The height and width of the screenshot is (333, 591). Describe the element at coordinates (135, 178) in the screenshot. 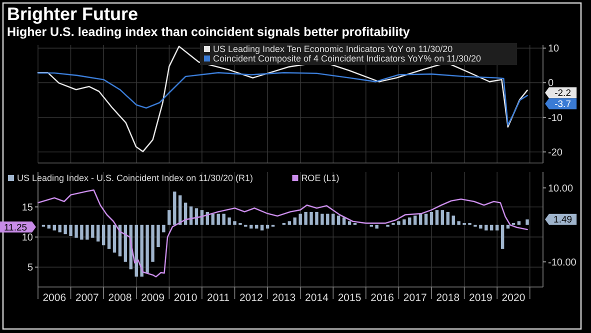

I see `legend-label: US Leading Index - U.S. Coincident Index on 11/30/20 (R1)` at that location.